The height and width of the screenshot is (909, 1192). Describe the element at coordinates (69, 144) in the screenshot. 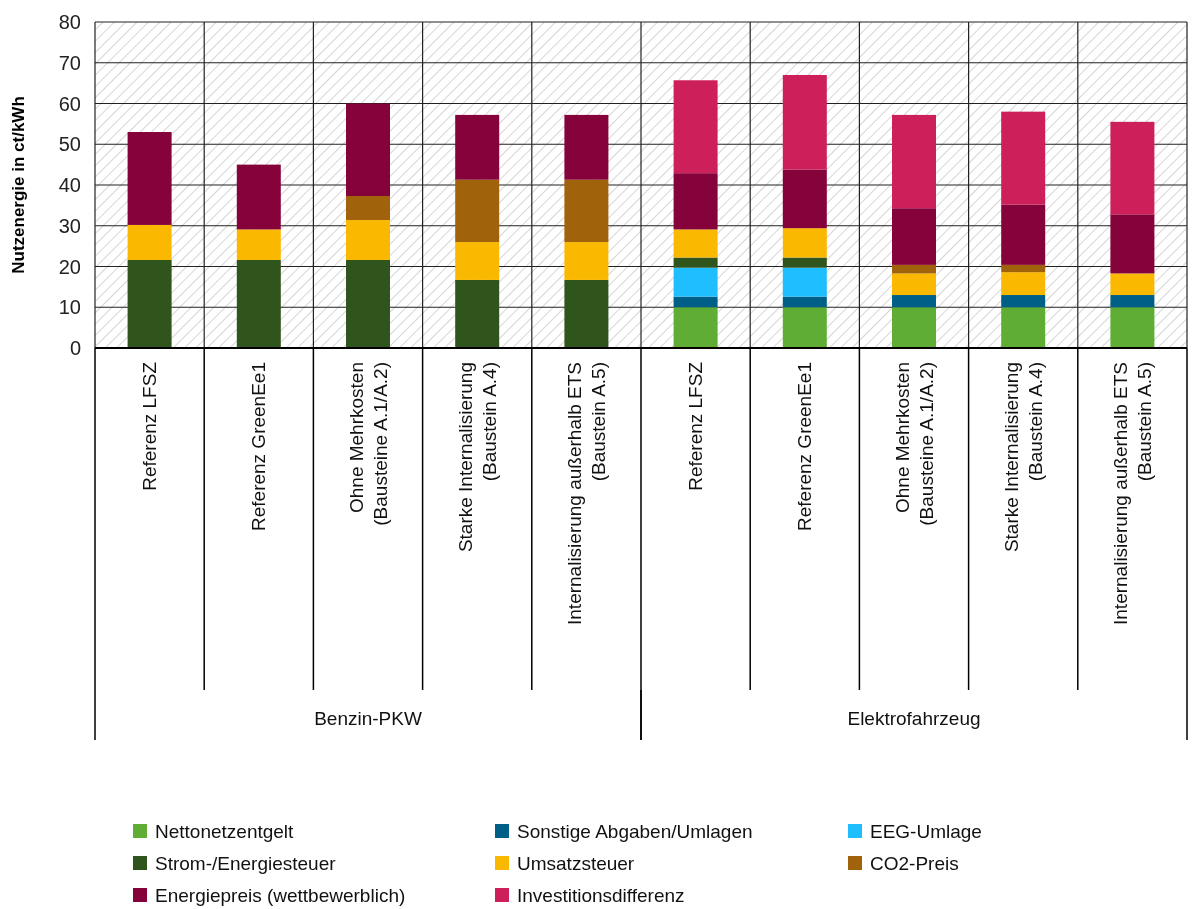

I see `y-tick-label: 50` at that location.